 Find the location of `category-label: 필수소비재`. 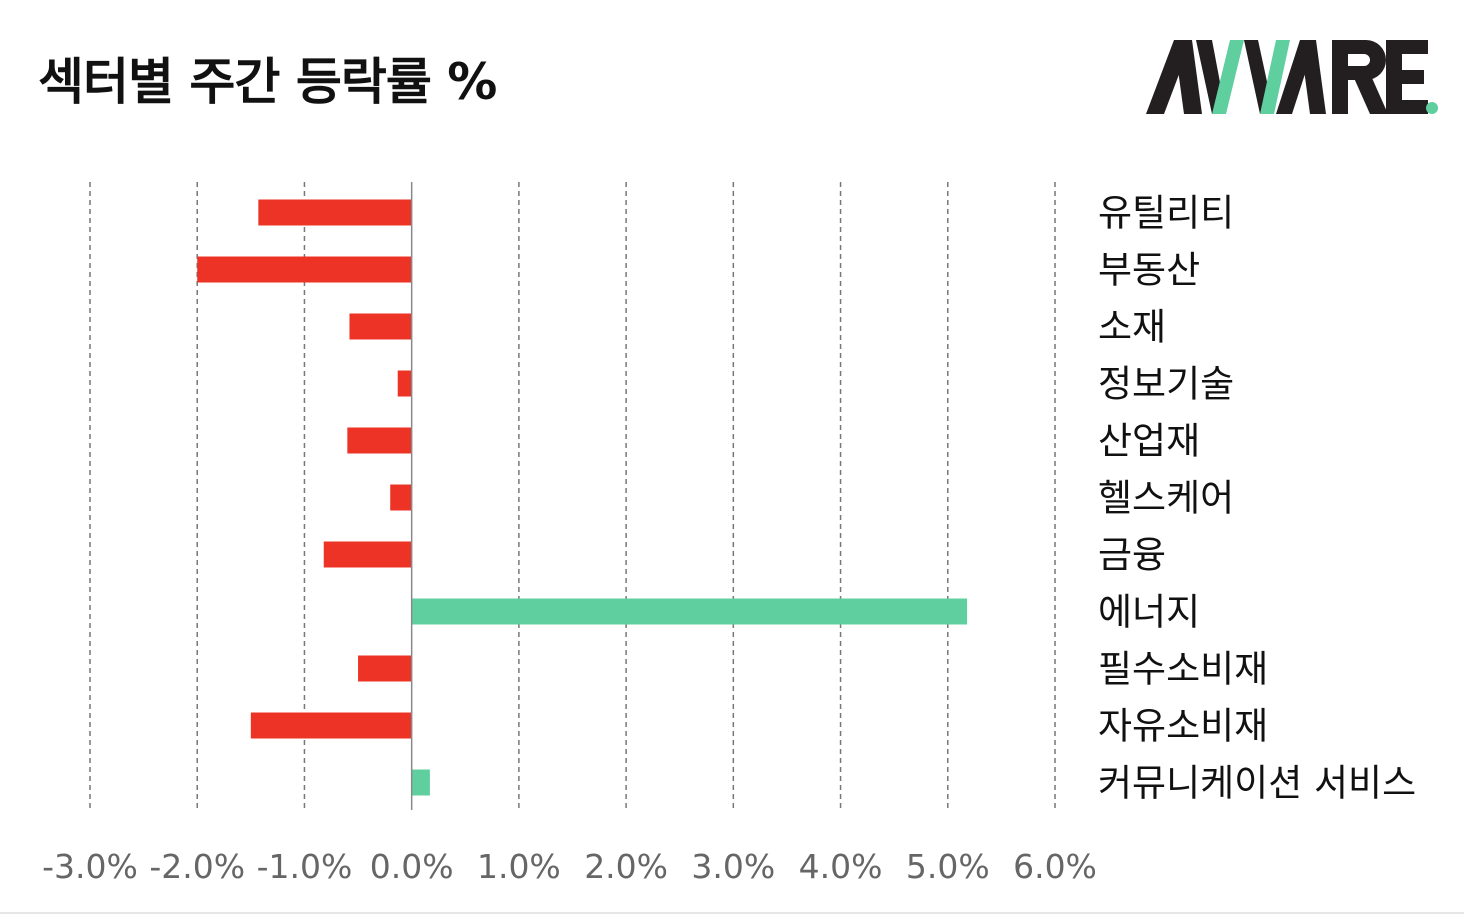

category-label: 필수소비재 is located at coordinates (1183, 669).